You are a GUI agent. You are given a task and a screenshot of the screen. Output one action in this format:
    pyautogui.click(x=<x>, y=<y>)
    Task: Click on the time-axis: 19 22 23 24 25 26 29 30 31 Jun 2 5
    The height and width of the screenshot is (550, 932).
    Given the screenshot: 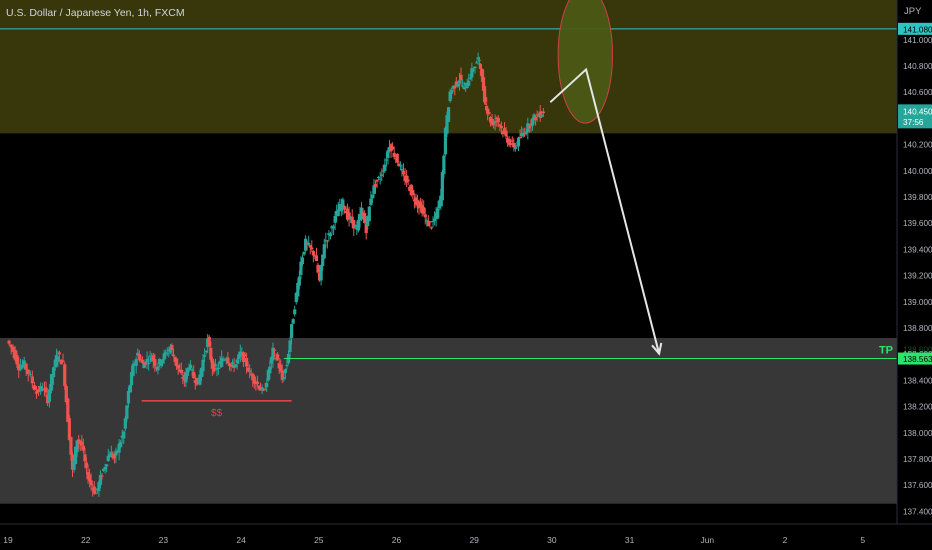 What is the action you would take?
    pyautogui.click(x=466, y=534)
    